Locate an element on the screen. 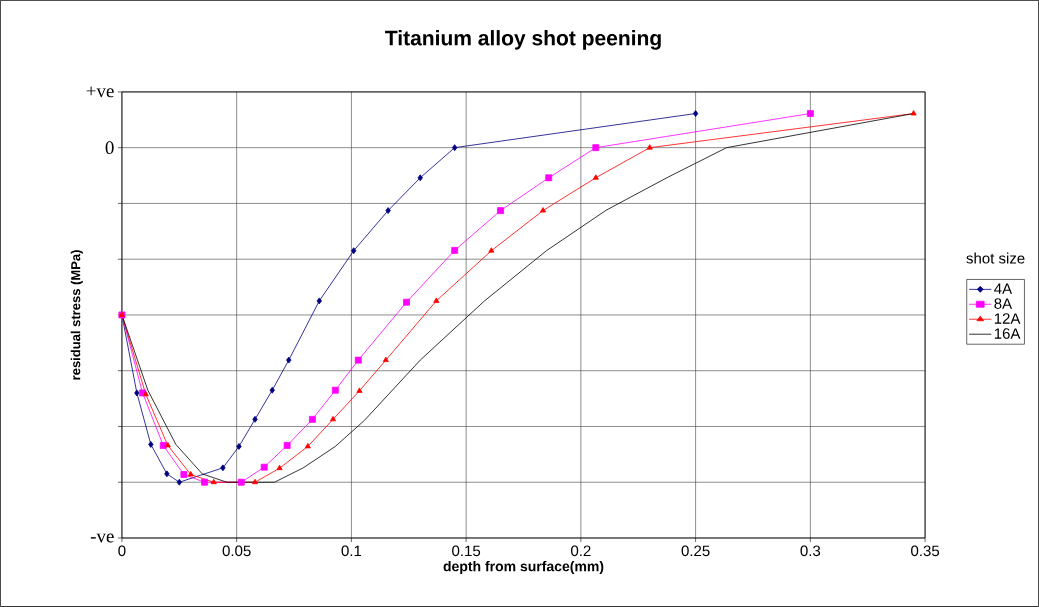 The image size is (1039, 607). x-tick-label: 0.05 is located at coordinates (236, 551).